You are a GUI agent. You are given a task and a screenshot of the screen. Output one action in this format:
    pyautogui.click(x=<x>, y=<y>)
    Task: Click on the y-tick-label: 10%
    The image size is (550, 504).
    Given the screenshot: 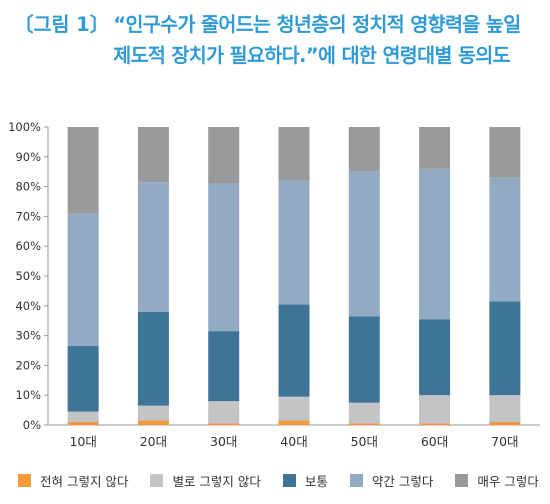 What is the action you would take?
    pyautogui.click(x=28, y=395)
    